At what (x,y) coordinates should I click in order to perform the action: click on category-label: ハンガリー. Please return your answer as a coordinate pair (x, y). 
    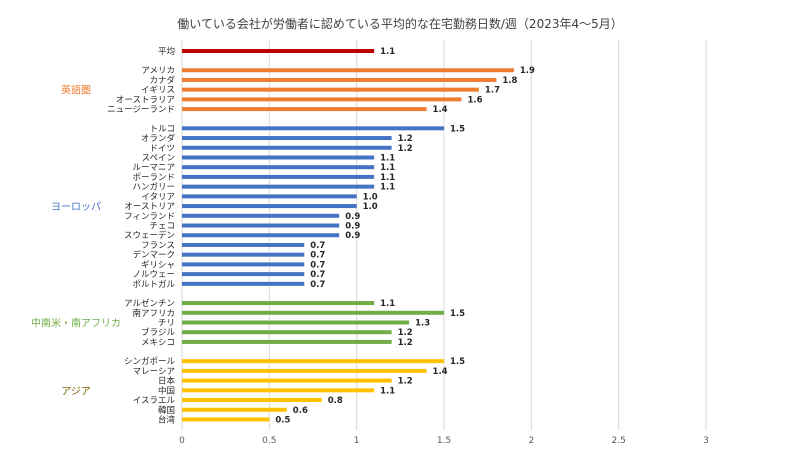
    Looking at the image, I should click on (153, 187).